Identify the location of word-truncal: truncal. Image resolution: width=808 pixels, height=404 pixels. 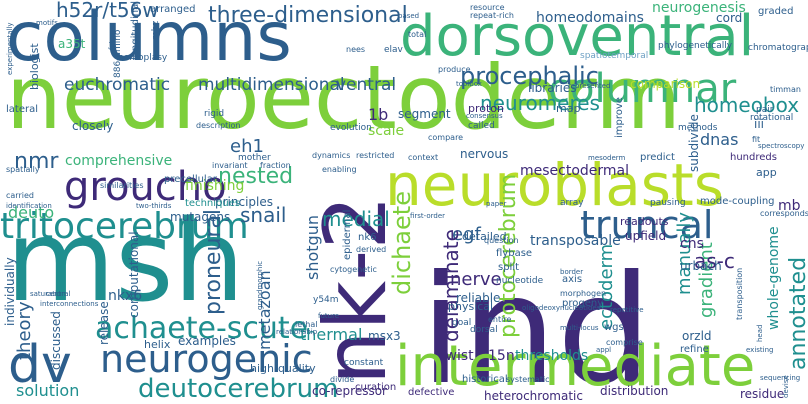
(646, 225).